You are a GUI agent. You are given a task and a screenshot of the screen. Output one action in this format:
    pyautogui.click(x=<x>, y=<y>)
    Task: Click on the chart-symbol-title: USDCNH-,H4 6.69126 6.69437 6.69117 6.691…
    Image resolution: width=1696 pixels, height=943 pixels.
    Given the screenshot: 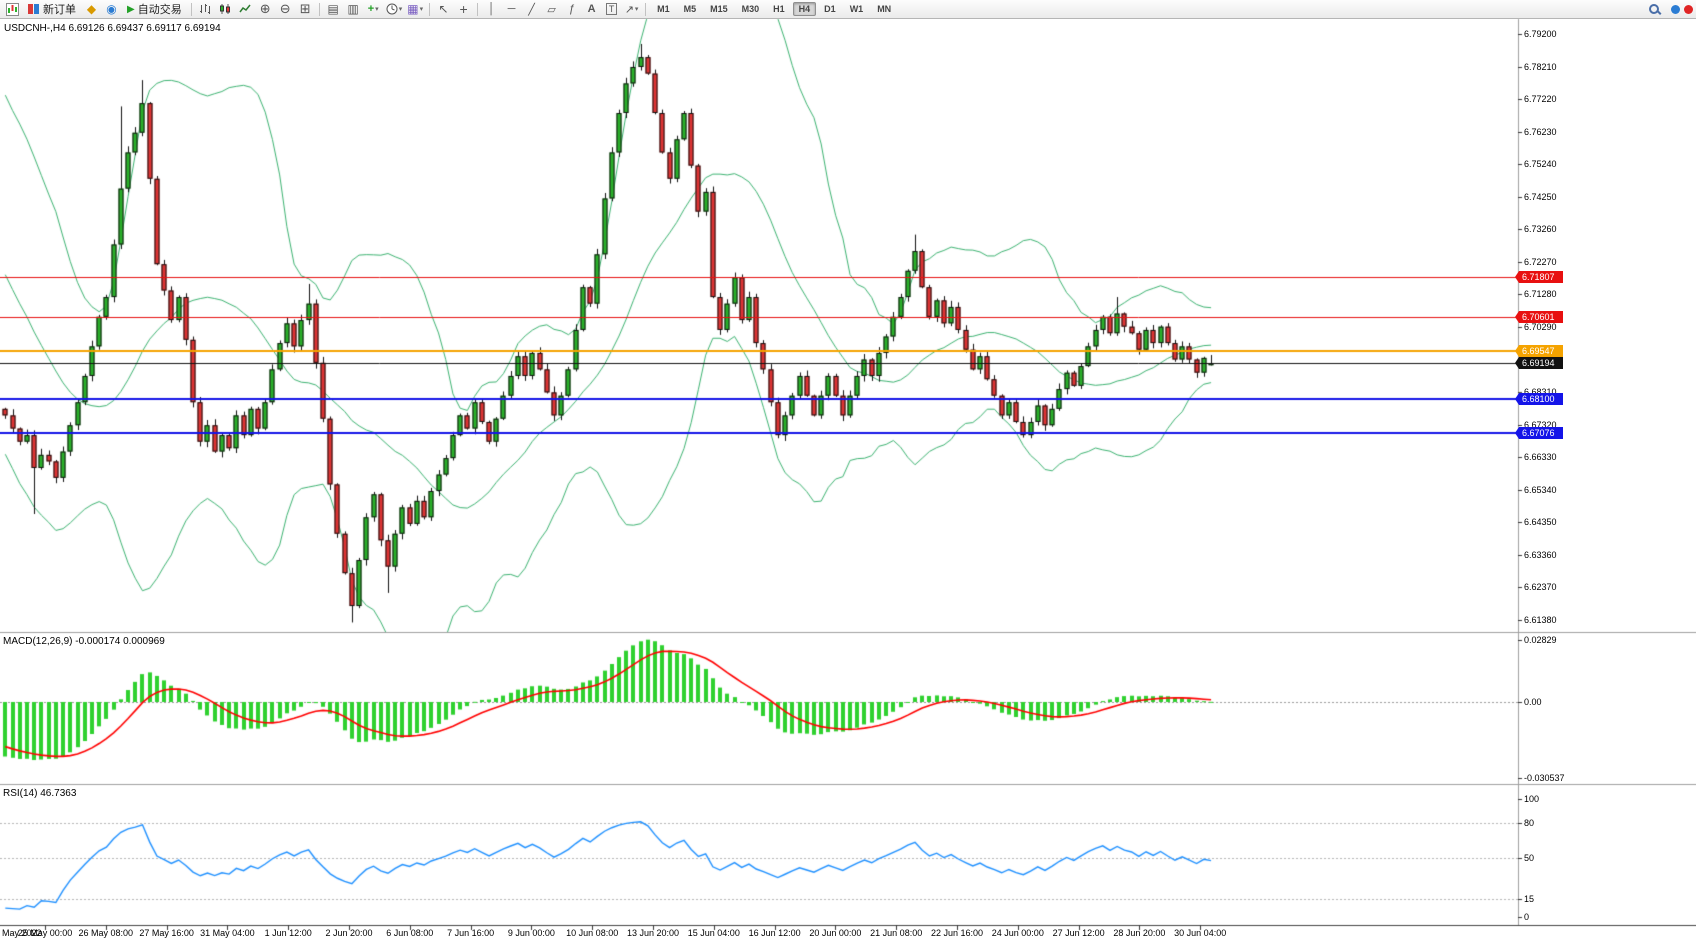 What is the action you would take?
    pyautogui.click(x=112, y=28)
    